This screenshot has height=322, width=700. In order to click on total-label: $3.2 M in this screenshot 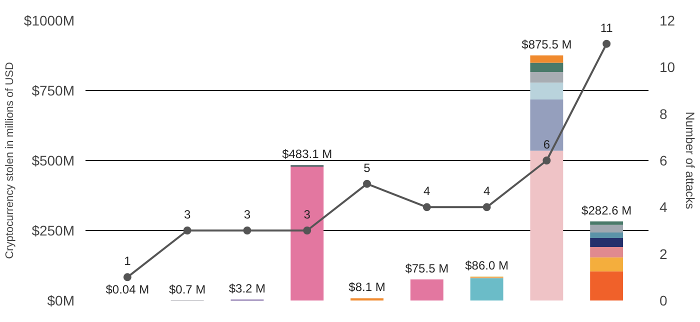, I will do `click(247, 289)`.